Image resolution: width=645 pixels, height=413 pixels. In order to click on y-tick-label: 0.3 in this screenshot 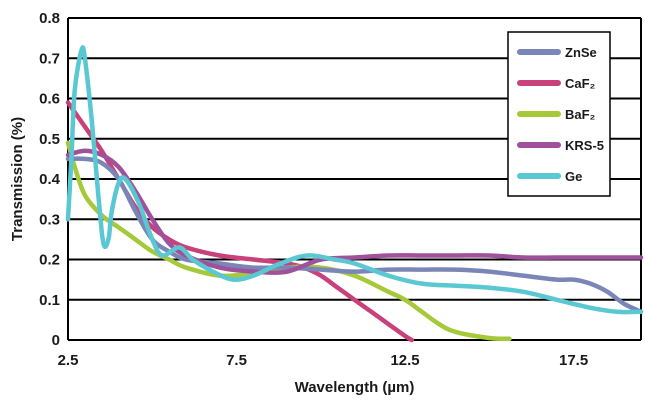, I will do `click(49, 219)`.